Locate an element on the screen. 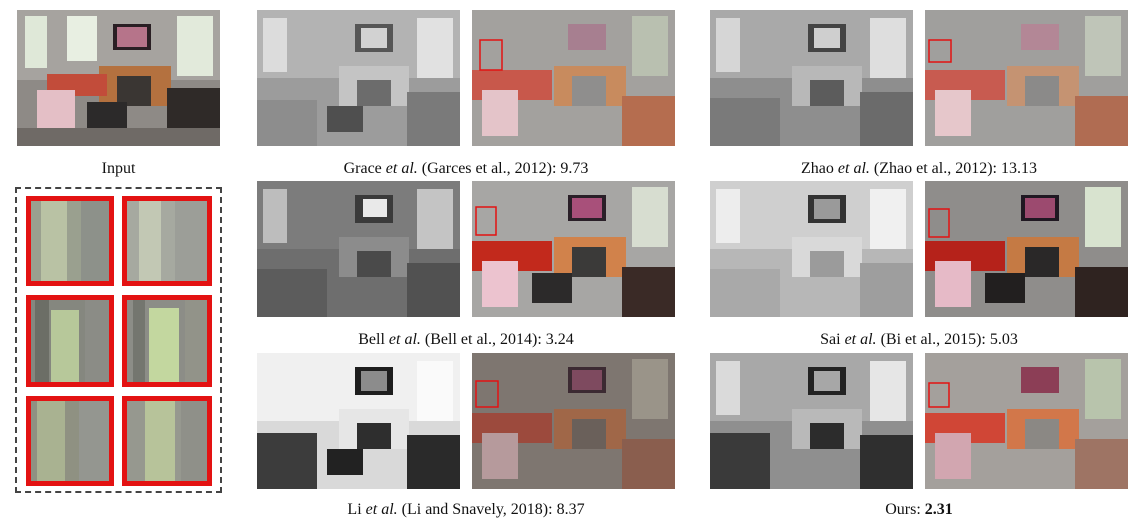  crop-zhao is located at coordinates (167, 241).